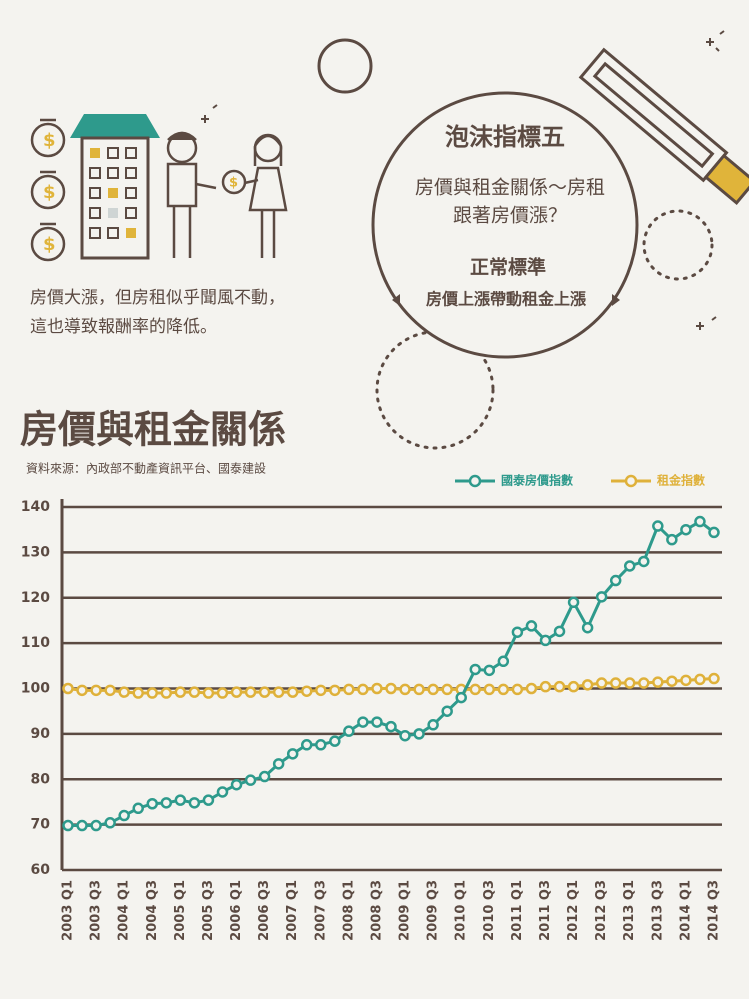 This screenshot has width=749, height=999. What do you see at coordinates (35, 643) in the screenshot?
I see `y-tick-label: 110` at bounding box center [35, 643].